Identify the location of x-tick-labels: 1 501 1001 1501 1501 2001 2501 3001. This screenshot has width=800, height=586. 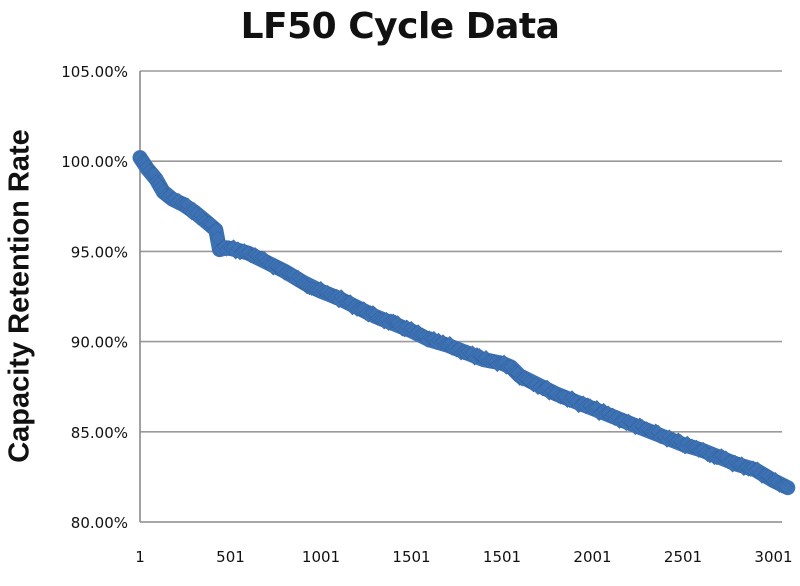
(463, 557).